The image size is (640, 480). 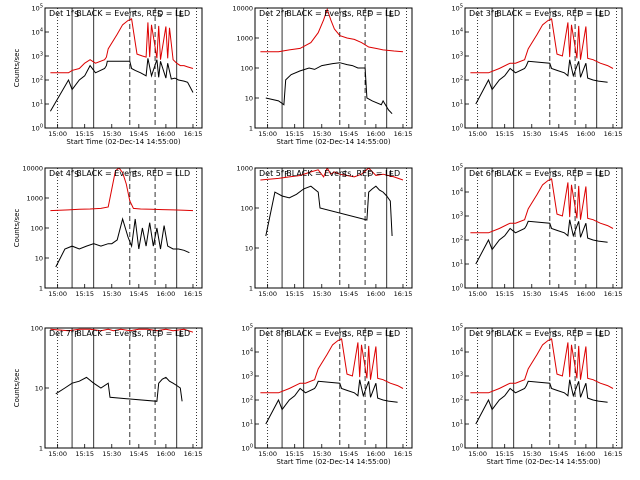 I want to click on y-tick-label: 10¹, so click(x=457, y=424).